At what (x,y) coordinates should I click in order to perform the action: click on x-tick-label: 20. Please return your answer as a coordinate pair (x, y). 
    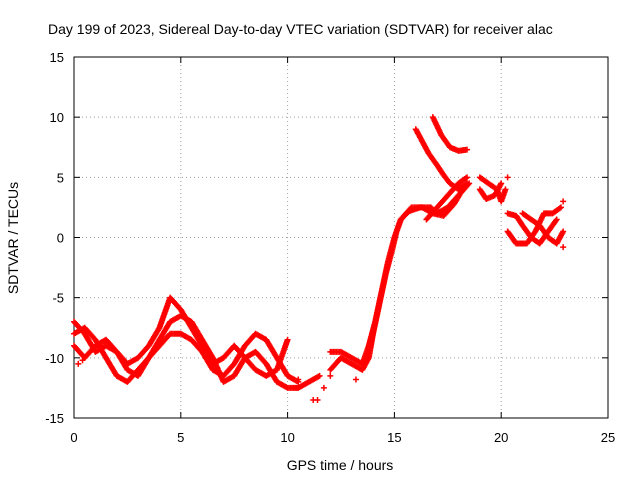
    Looking at the image, I should click on (501, 437).